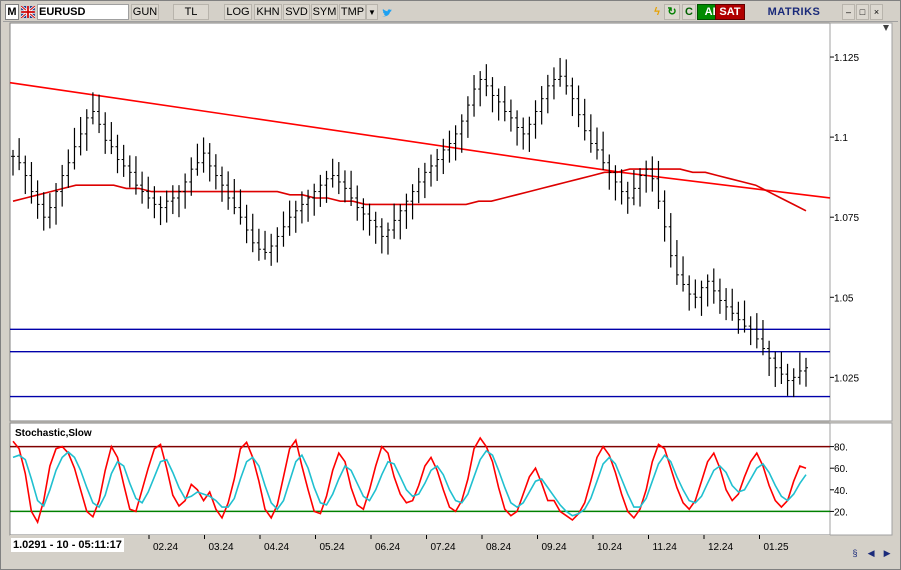  I want to click on stoch-tick-label: 40., so click(841, 491).